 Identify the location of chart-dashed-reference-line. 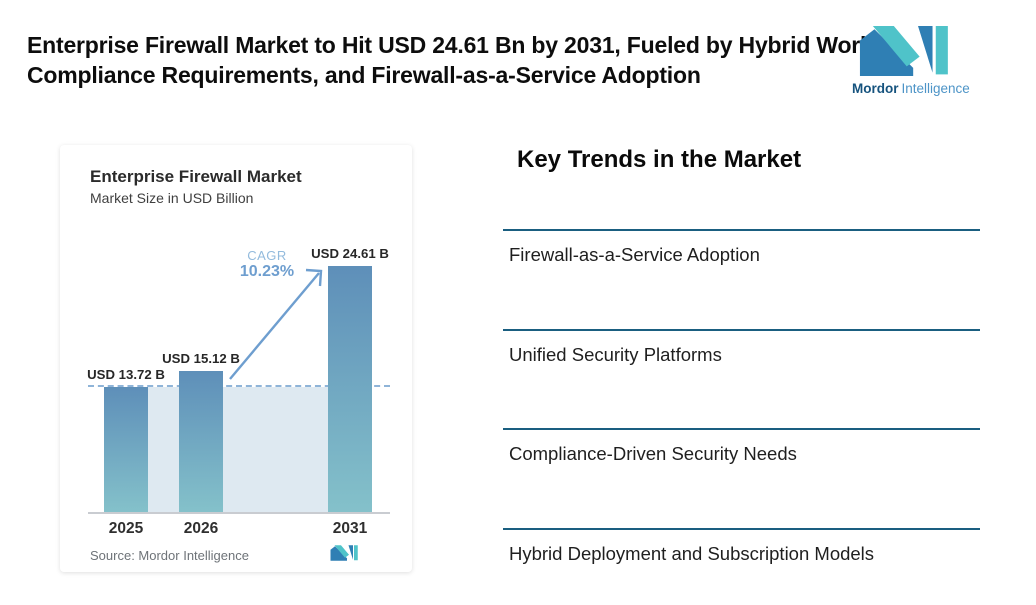
(239, 386).